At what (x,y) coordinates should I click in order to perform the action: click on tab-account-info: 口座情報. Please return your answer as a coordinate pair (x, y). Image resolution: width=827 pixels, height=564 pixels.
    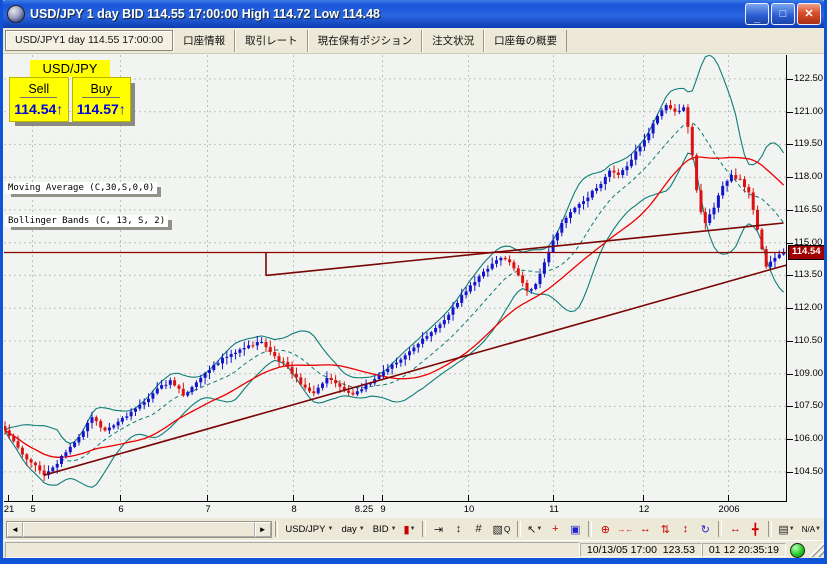
    Looking at the image, I should click on (204, 40).